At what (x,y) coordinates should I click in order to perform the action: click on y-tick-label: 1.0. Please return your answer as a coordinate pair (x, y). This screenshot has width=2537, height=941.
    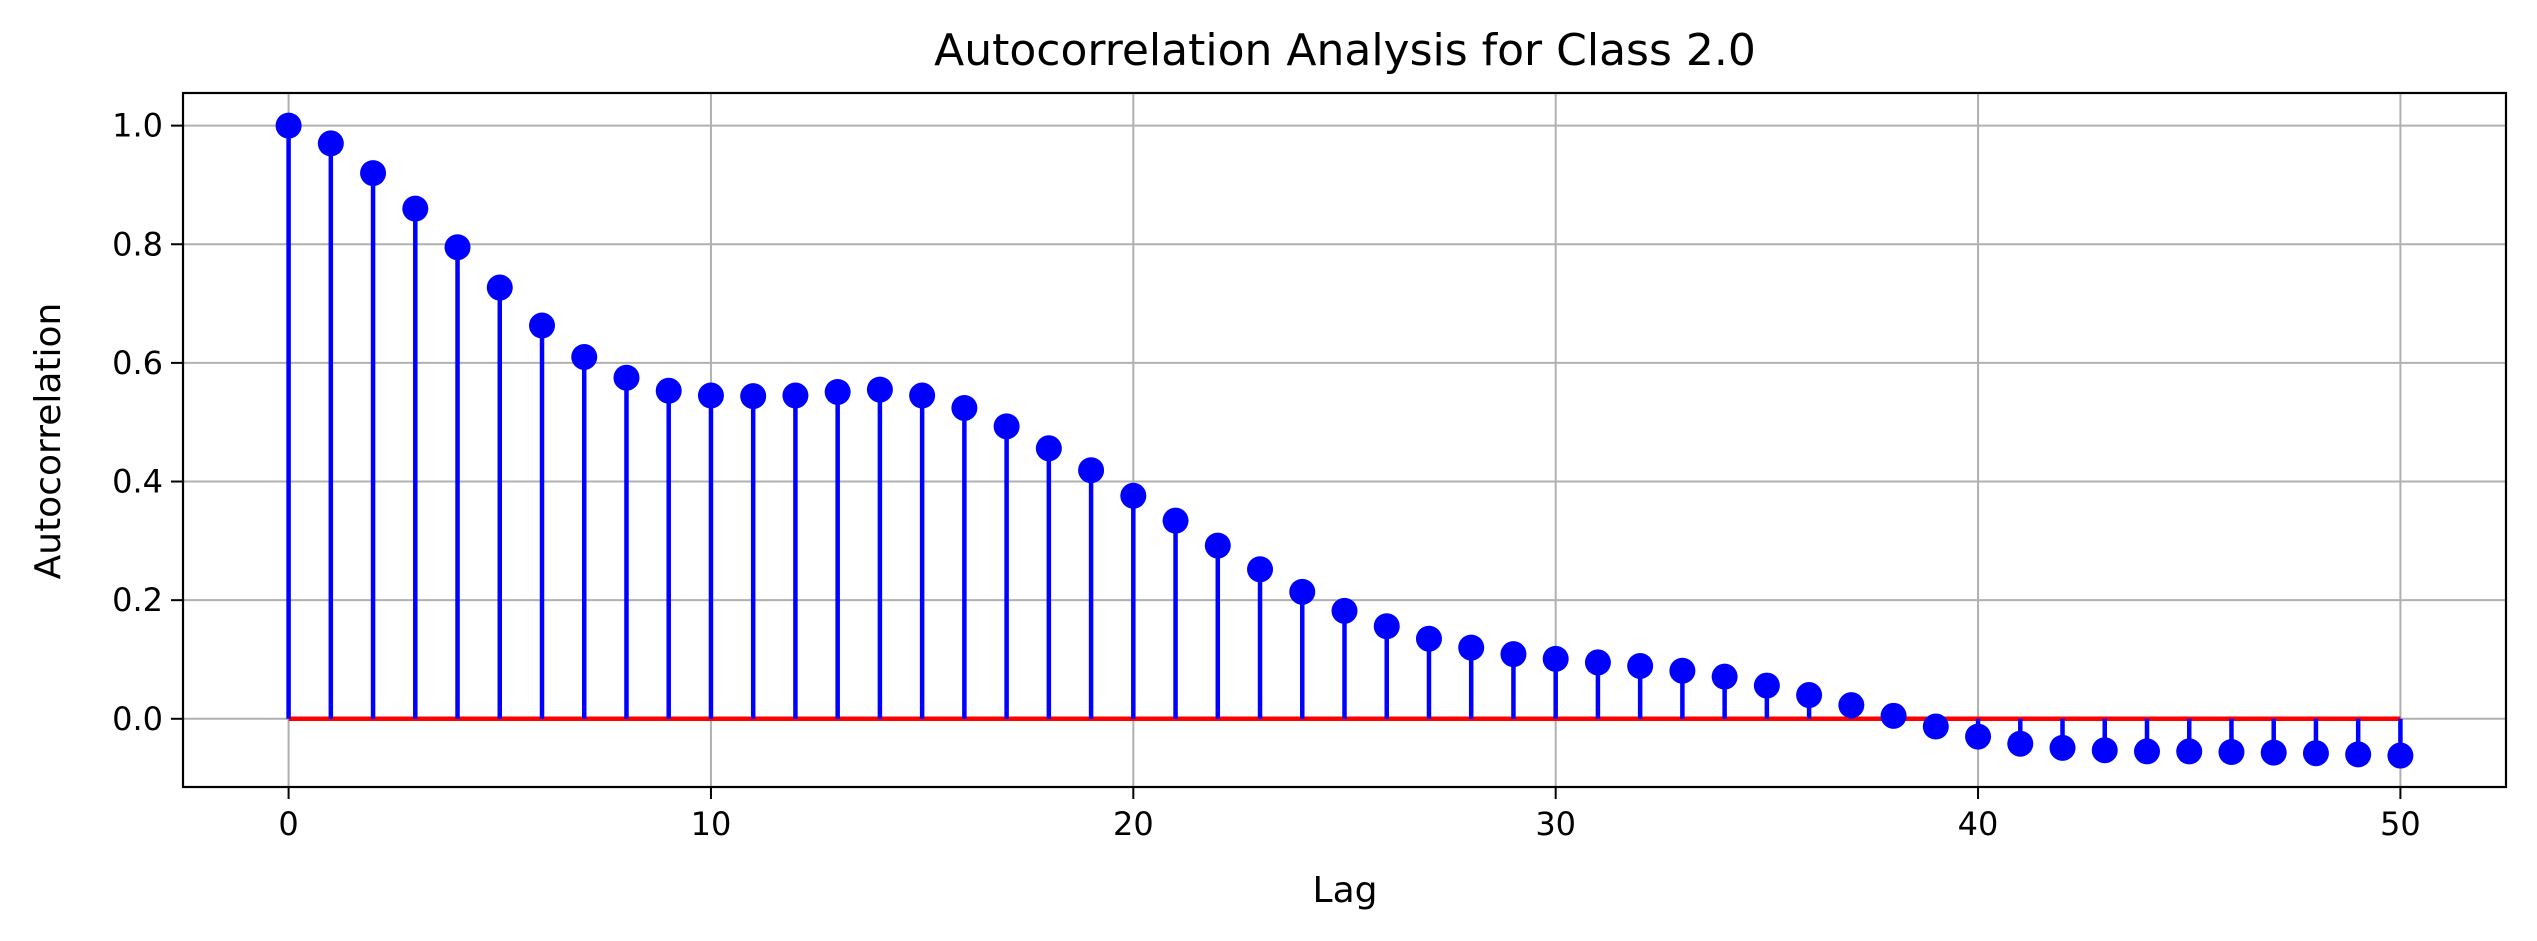
    Looking at the image, I should click on (137, 126).